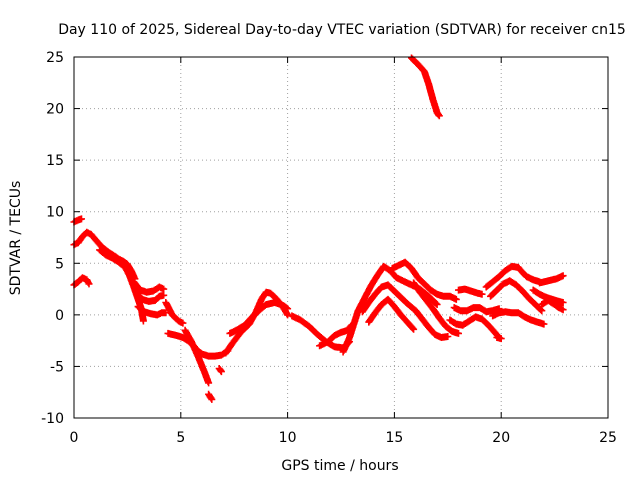 This screenshot has height=480, width=640. Describe the element at coordinates (501, 438) in the screenshot. I see `x-tick-label: 20` at that location.